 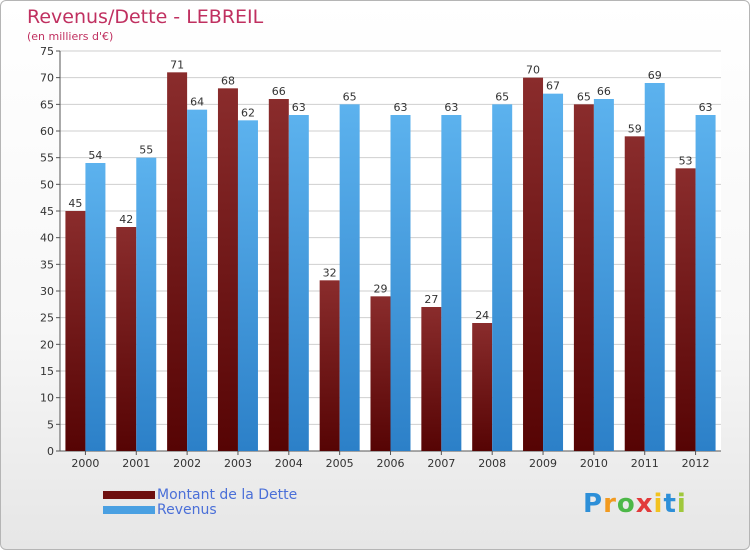 I want to click on y-tick-label: 5, so click(x=50, y=424).